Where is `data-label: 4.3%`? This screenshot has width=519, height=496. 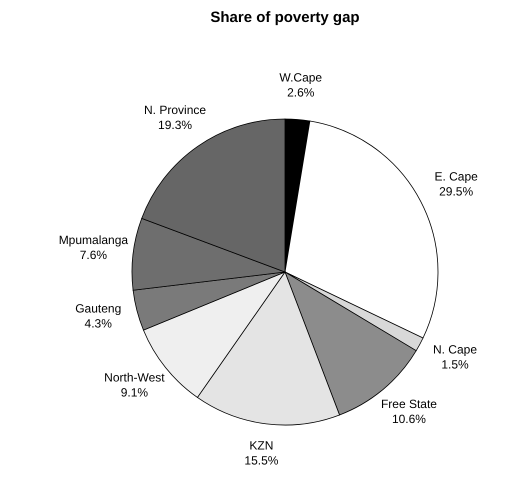
data-label: 4.3% is located at coordinates (98, 323).